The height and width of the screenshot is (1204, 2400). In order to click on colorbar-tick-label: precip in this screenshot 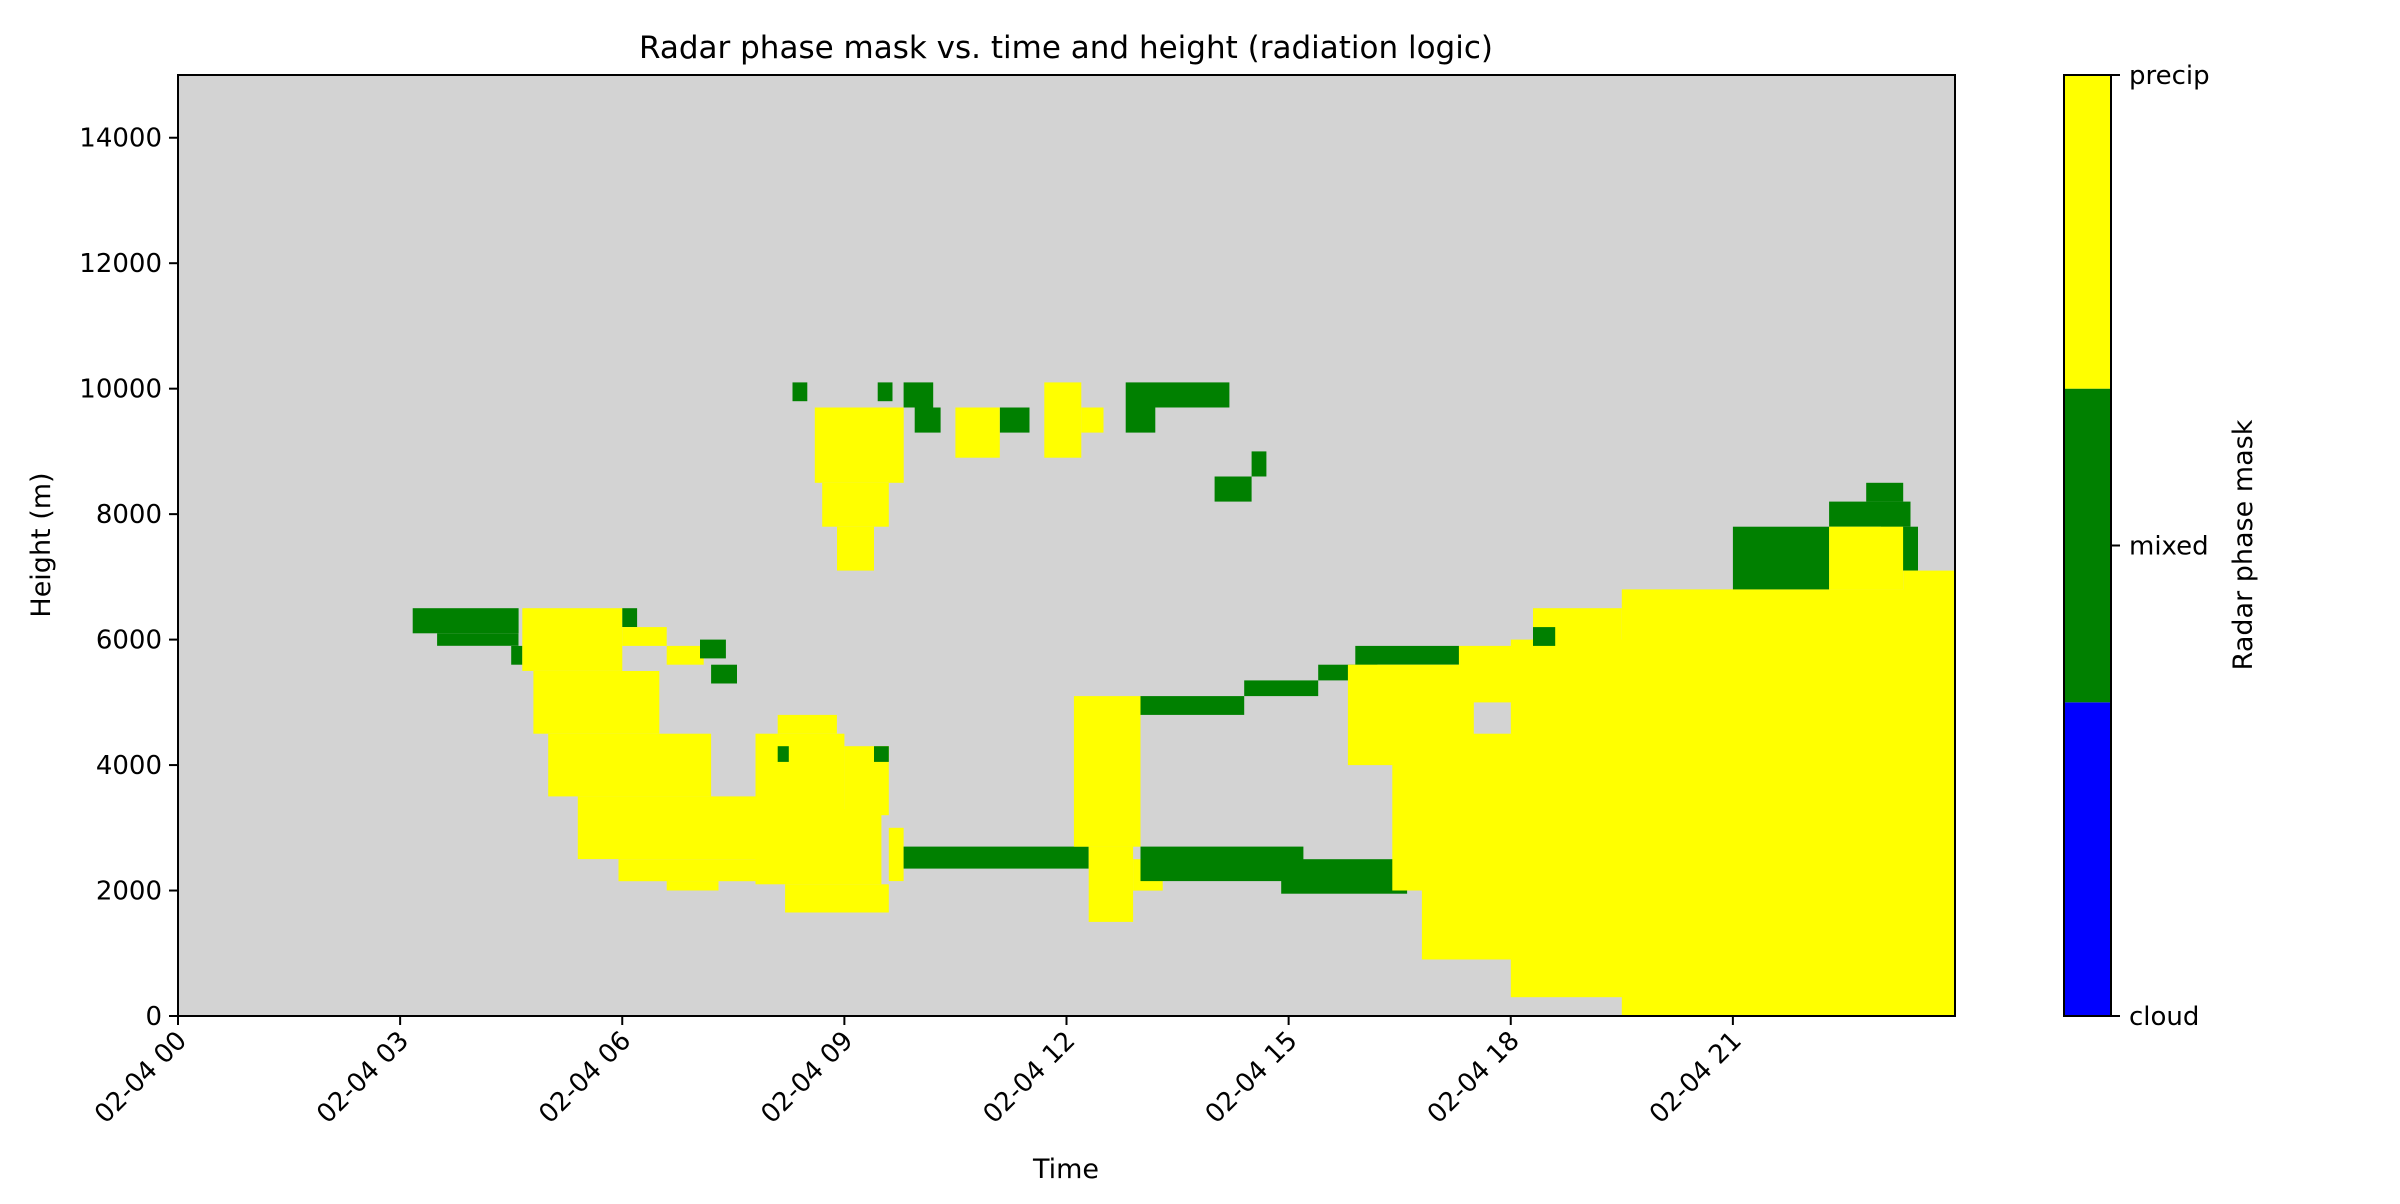, I will do `click(2169, 76)`.